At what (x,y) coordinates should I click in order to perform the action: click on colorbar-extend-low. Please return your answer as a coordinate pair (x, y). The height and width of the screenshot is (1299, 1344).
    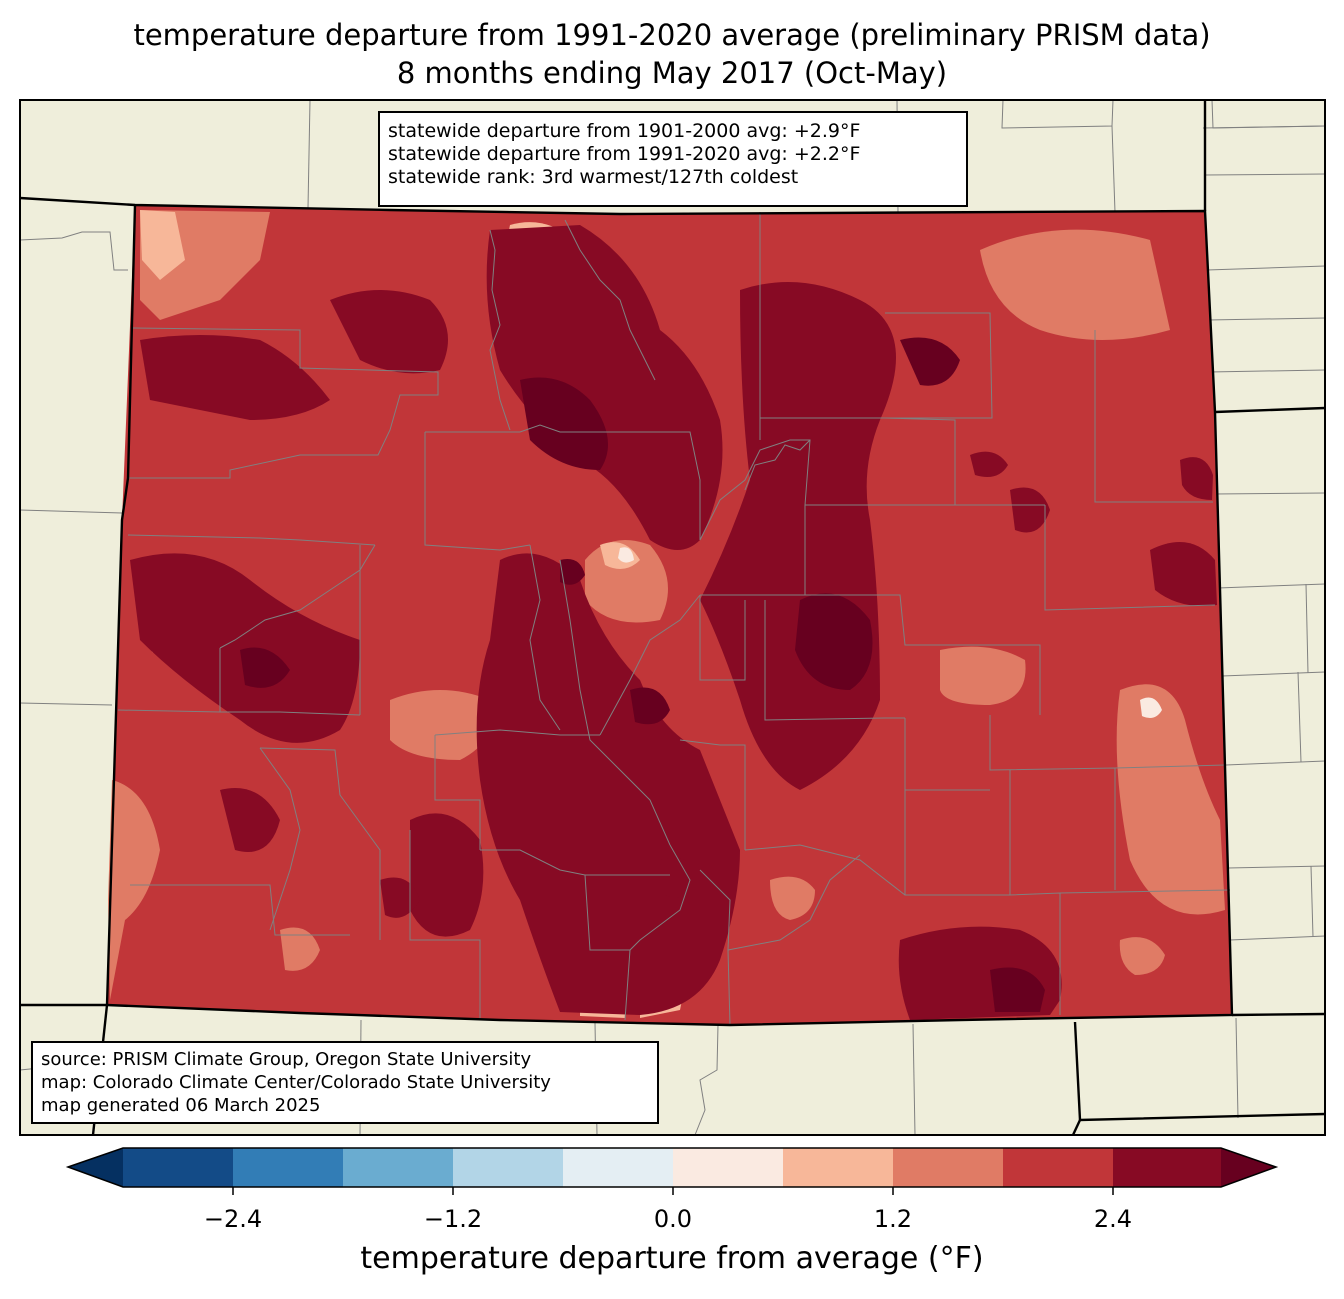
    Looking at the image, I should click on (95, 1167).